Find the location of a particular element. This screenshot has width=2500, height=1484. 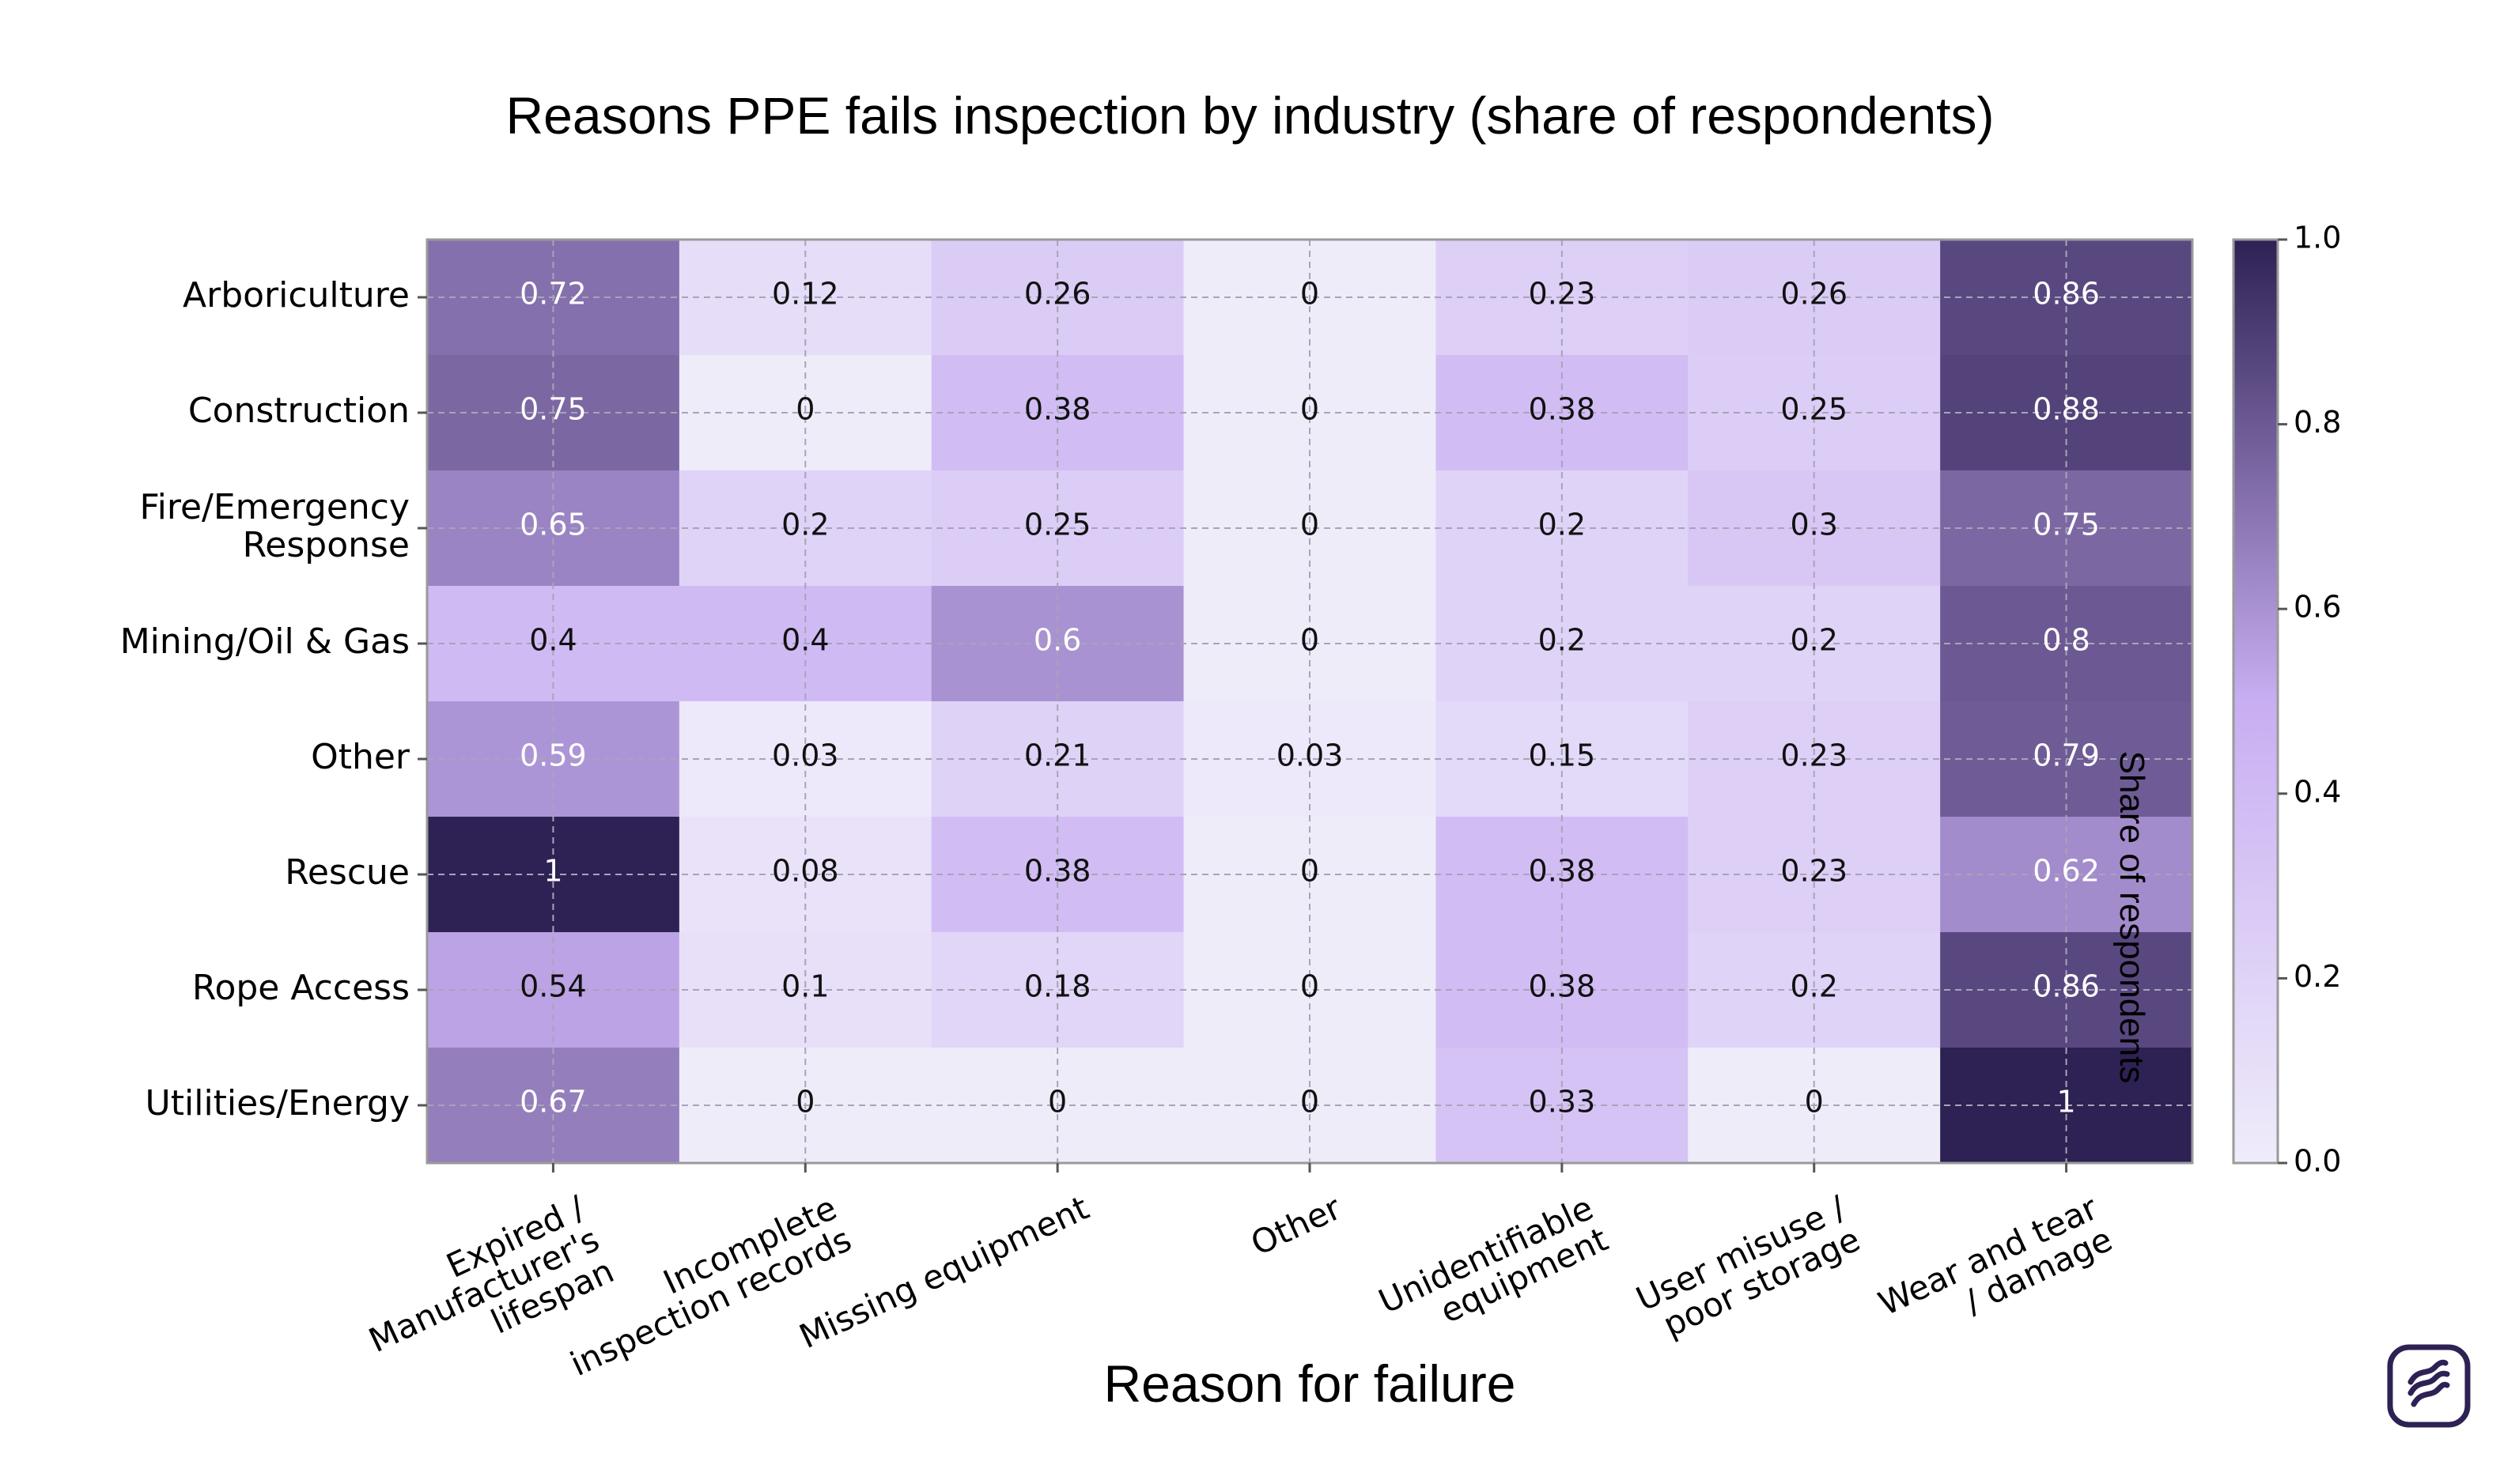

x-tick-label: Other is located at coordinates (1296, 1225).